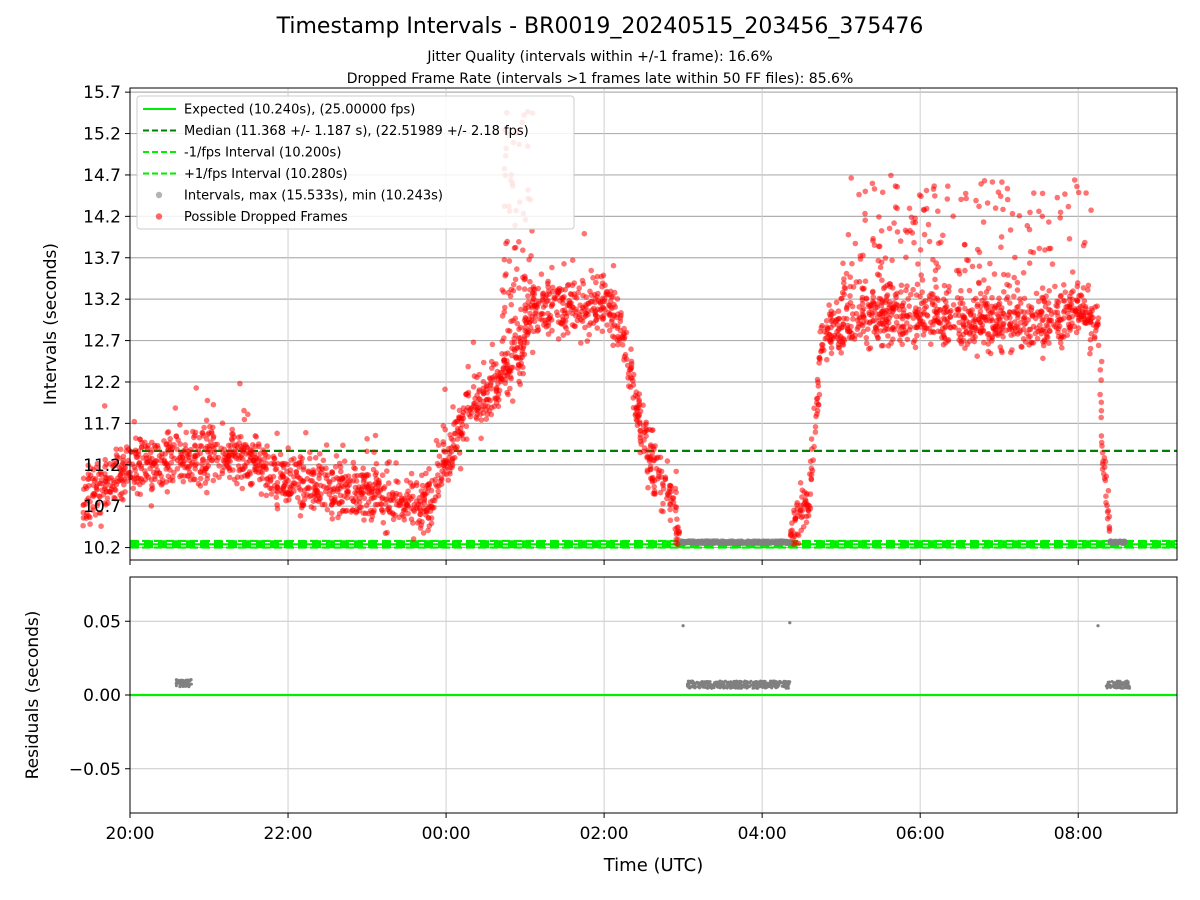 The image size is (1200, 900). I want to click on y-tick-label: 11.2, so click(102, 466).